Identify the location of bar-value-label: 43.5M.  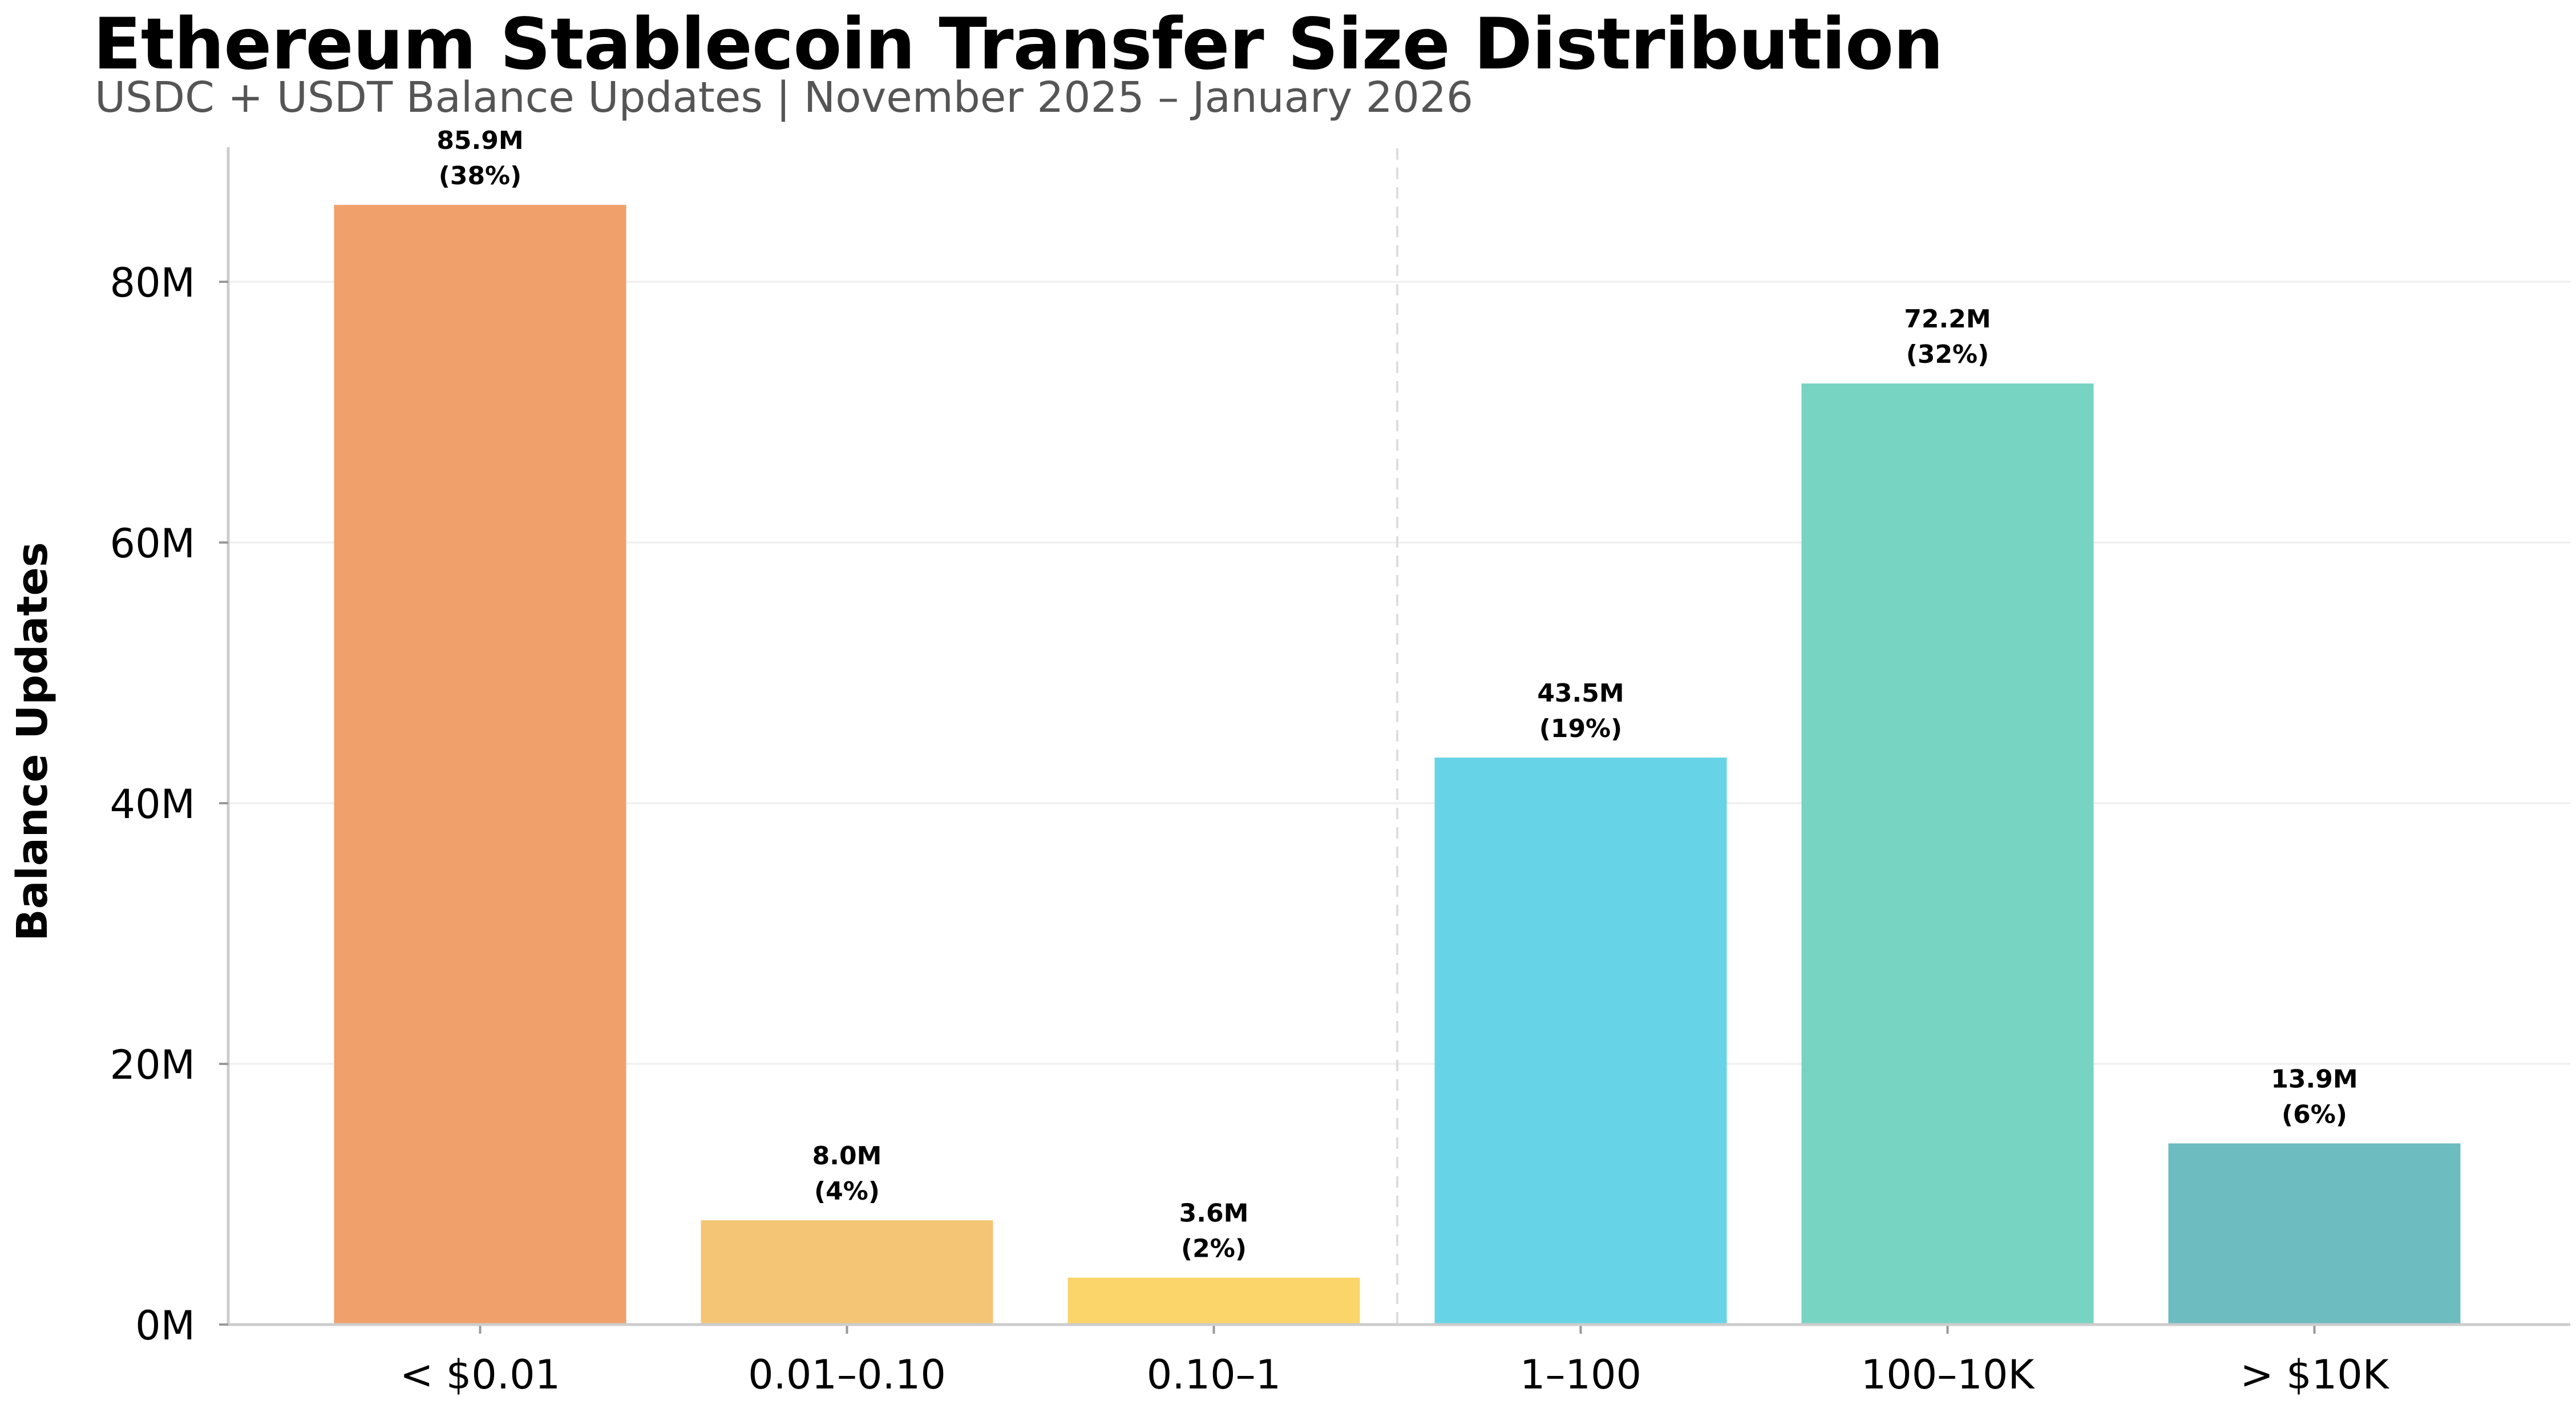
(1580, 694).